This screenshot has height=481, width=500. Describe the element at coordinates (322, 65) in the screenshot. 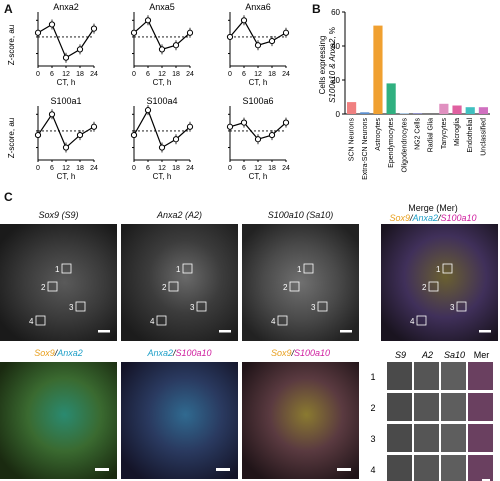

I see `y-axis-label-line1: Cells expressing` at that location.